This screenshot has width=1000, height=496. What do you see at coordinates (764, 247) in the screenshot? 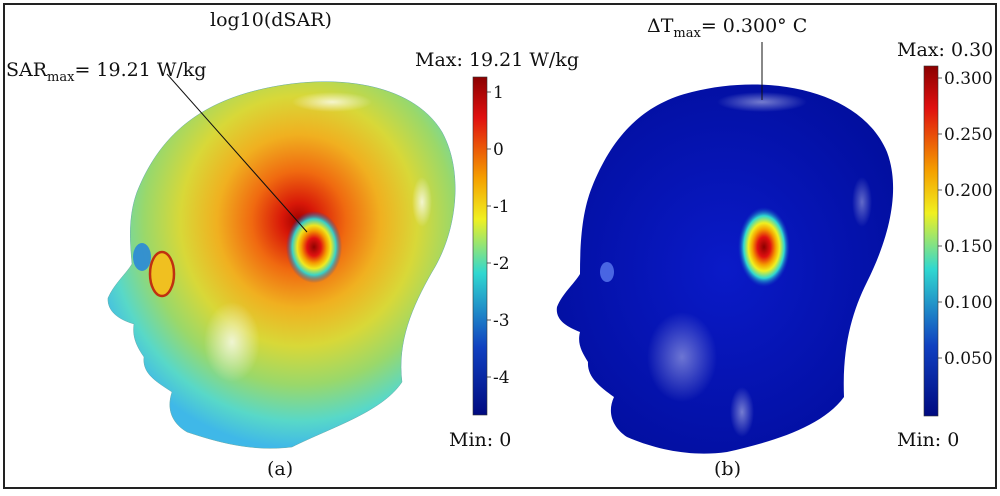
I see `temperature-hotspot` at bounding box center [764, 247].